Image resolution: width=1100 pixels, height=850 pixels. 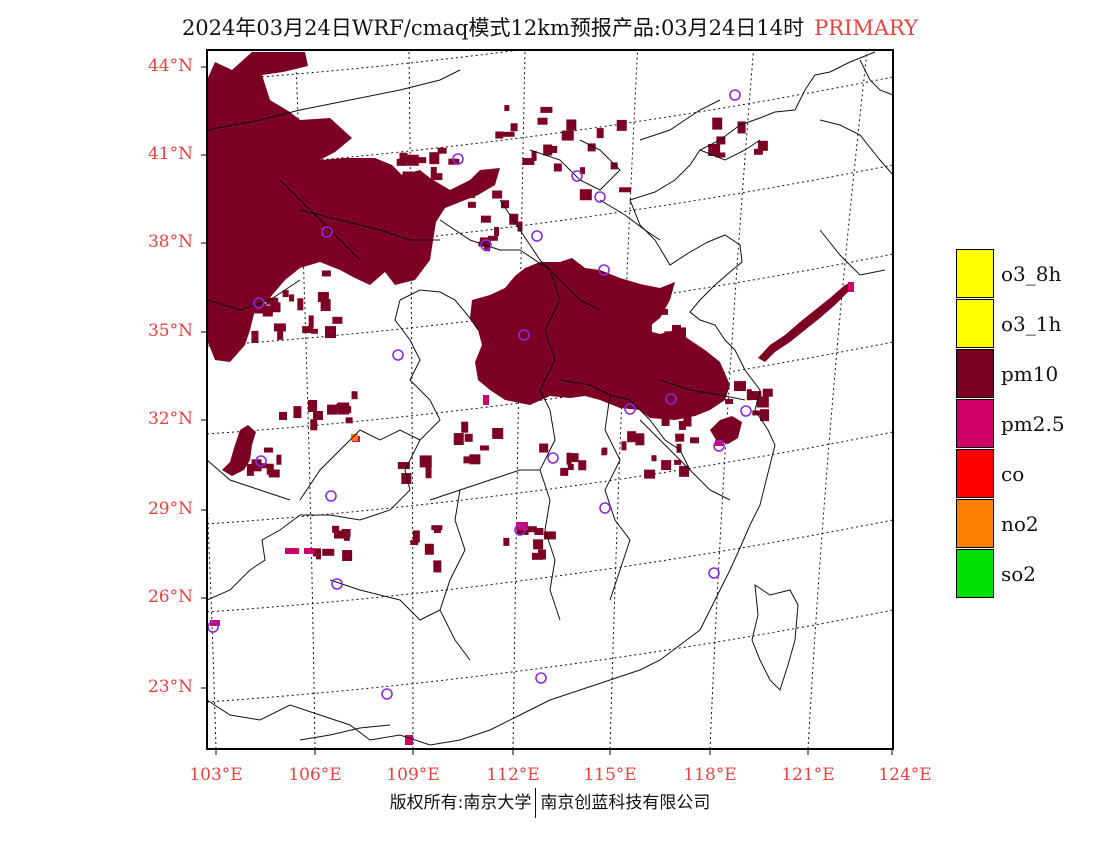 What do you see at coordinates (216, 775) in the screenshot?
I see `lon-label: 103°E` at bounding box center [216, 775].